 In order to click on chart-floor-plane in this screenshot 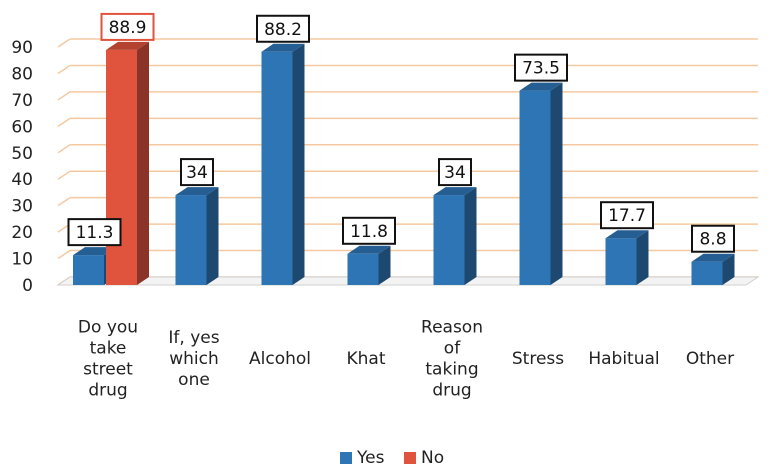, I will do `click(408, 281)`.